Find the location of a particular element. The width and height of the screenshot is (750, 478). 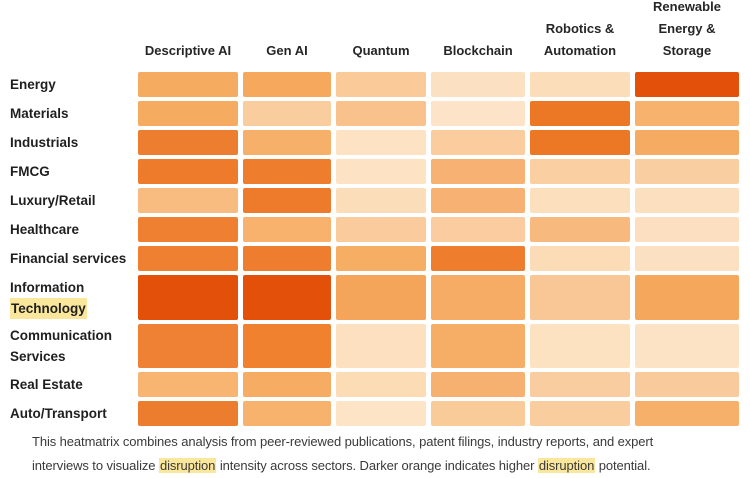

column-header-3: Blockchain is located at coordinates (478, 34).